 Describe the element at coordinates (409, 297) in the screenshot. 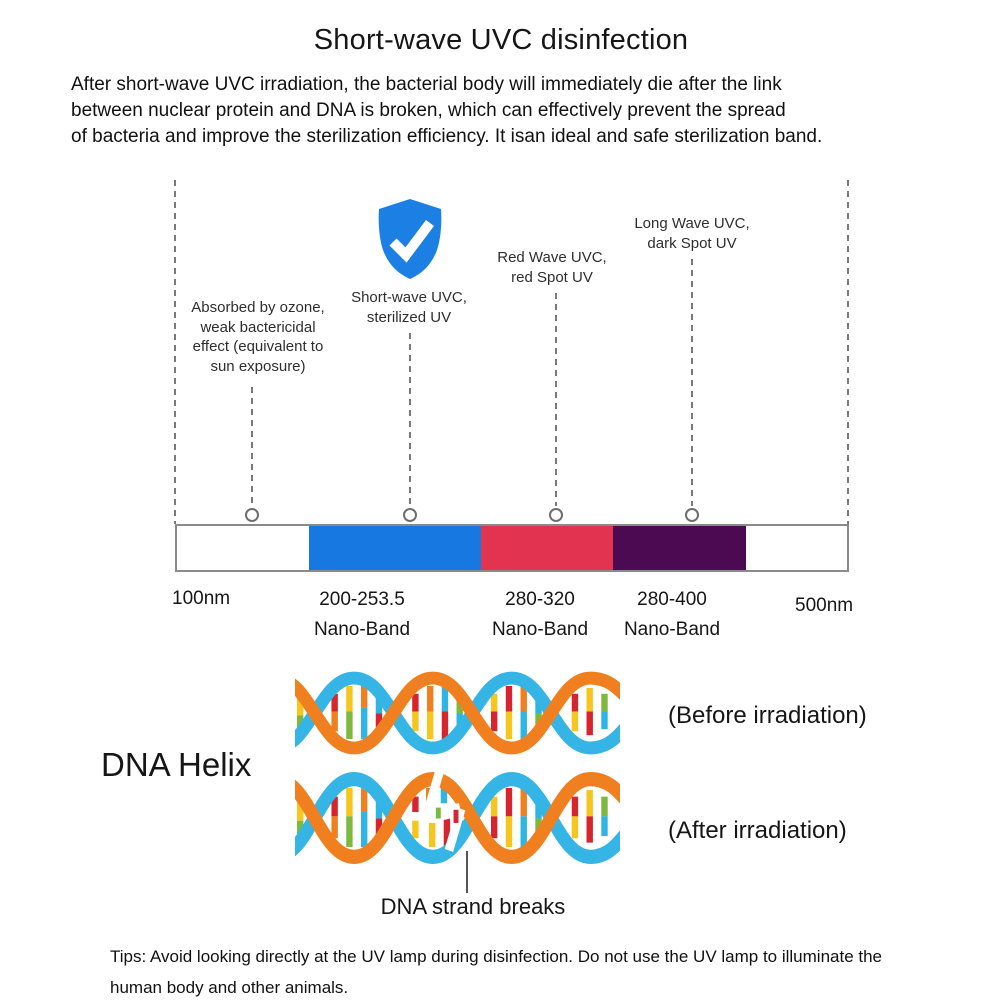

I see `annotation-line: Short-wave UVC,` at that location.